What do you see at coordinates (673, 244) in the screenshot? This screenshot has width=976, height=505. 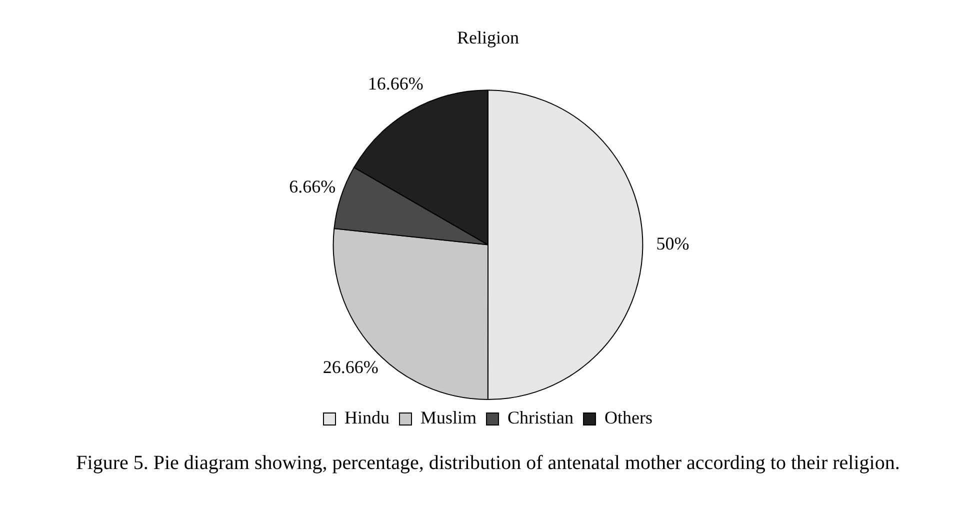 I see `data-label: 50%` at bounding box center [673, 244].